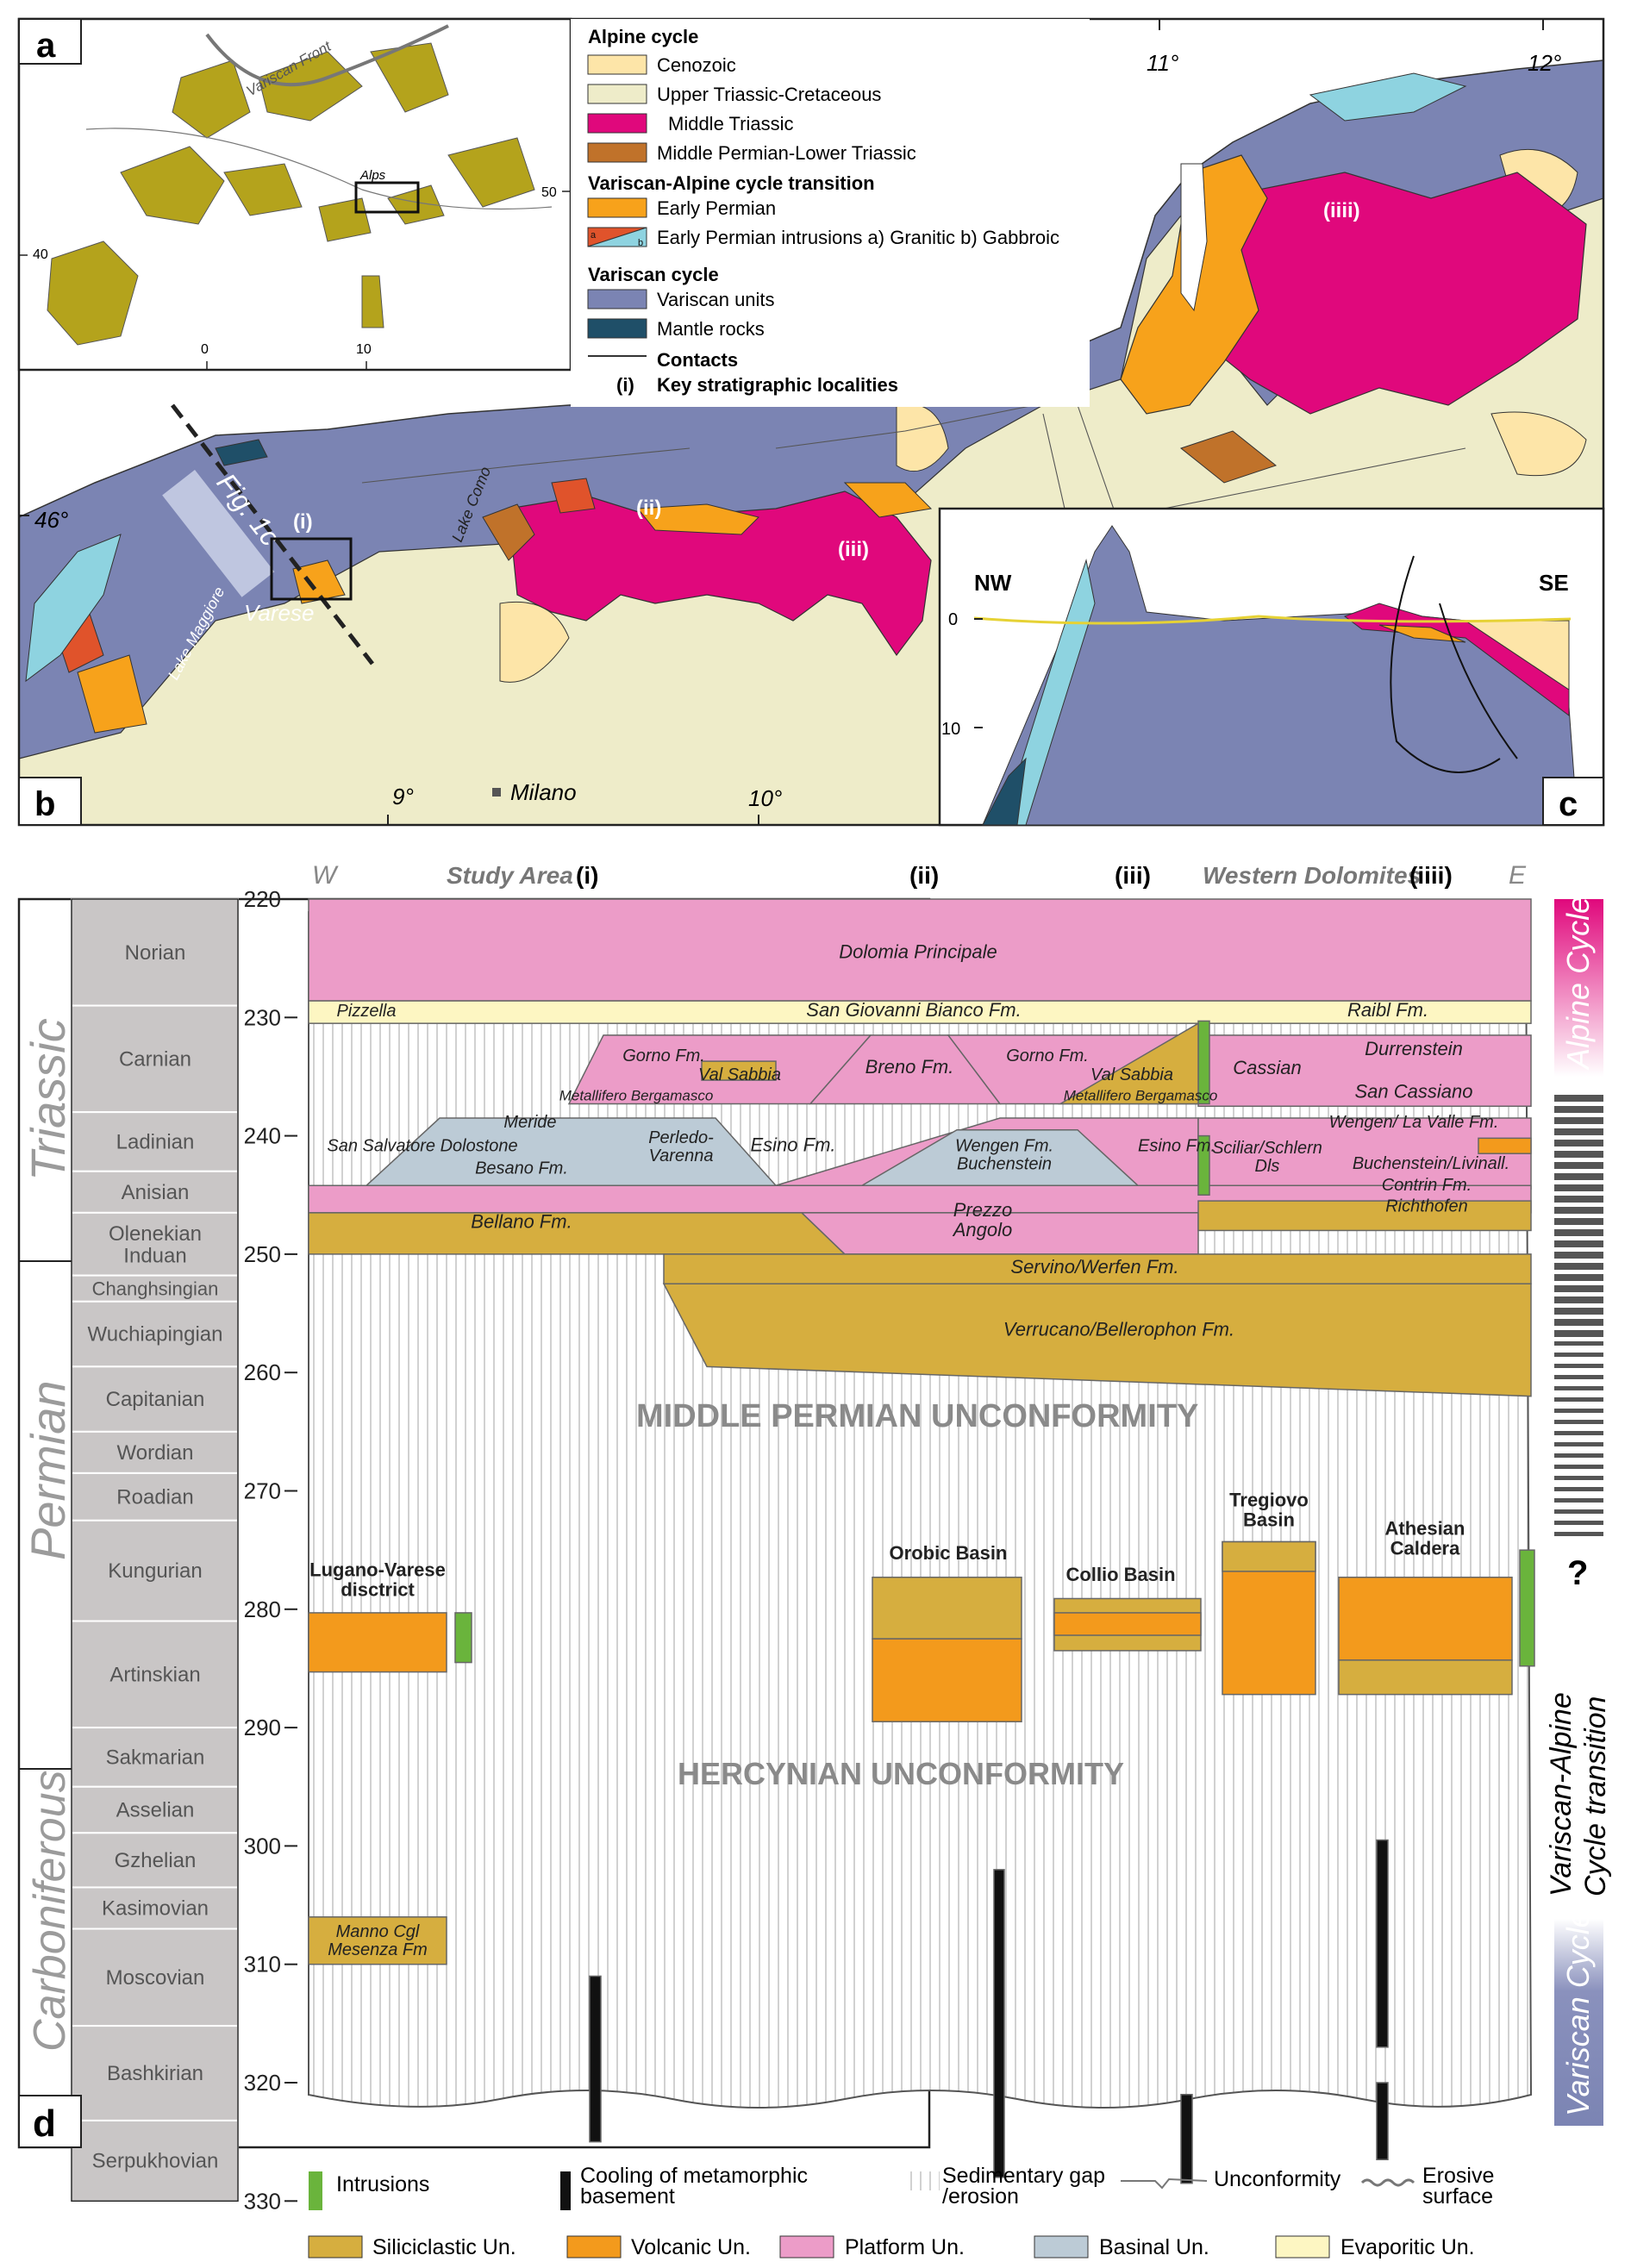  Describe the element at coordinates (549, 192) in the screenshot. I see `inset-lat50: 50` at that location.